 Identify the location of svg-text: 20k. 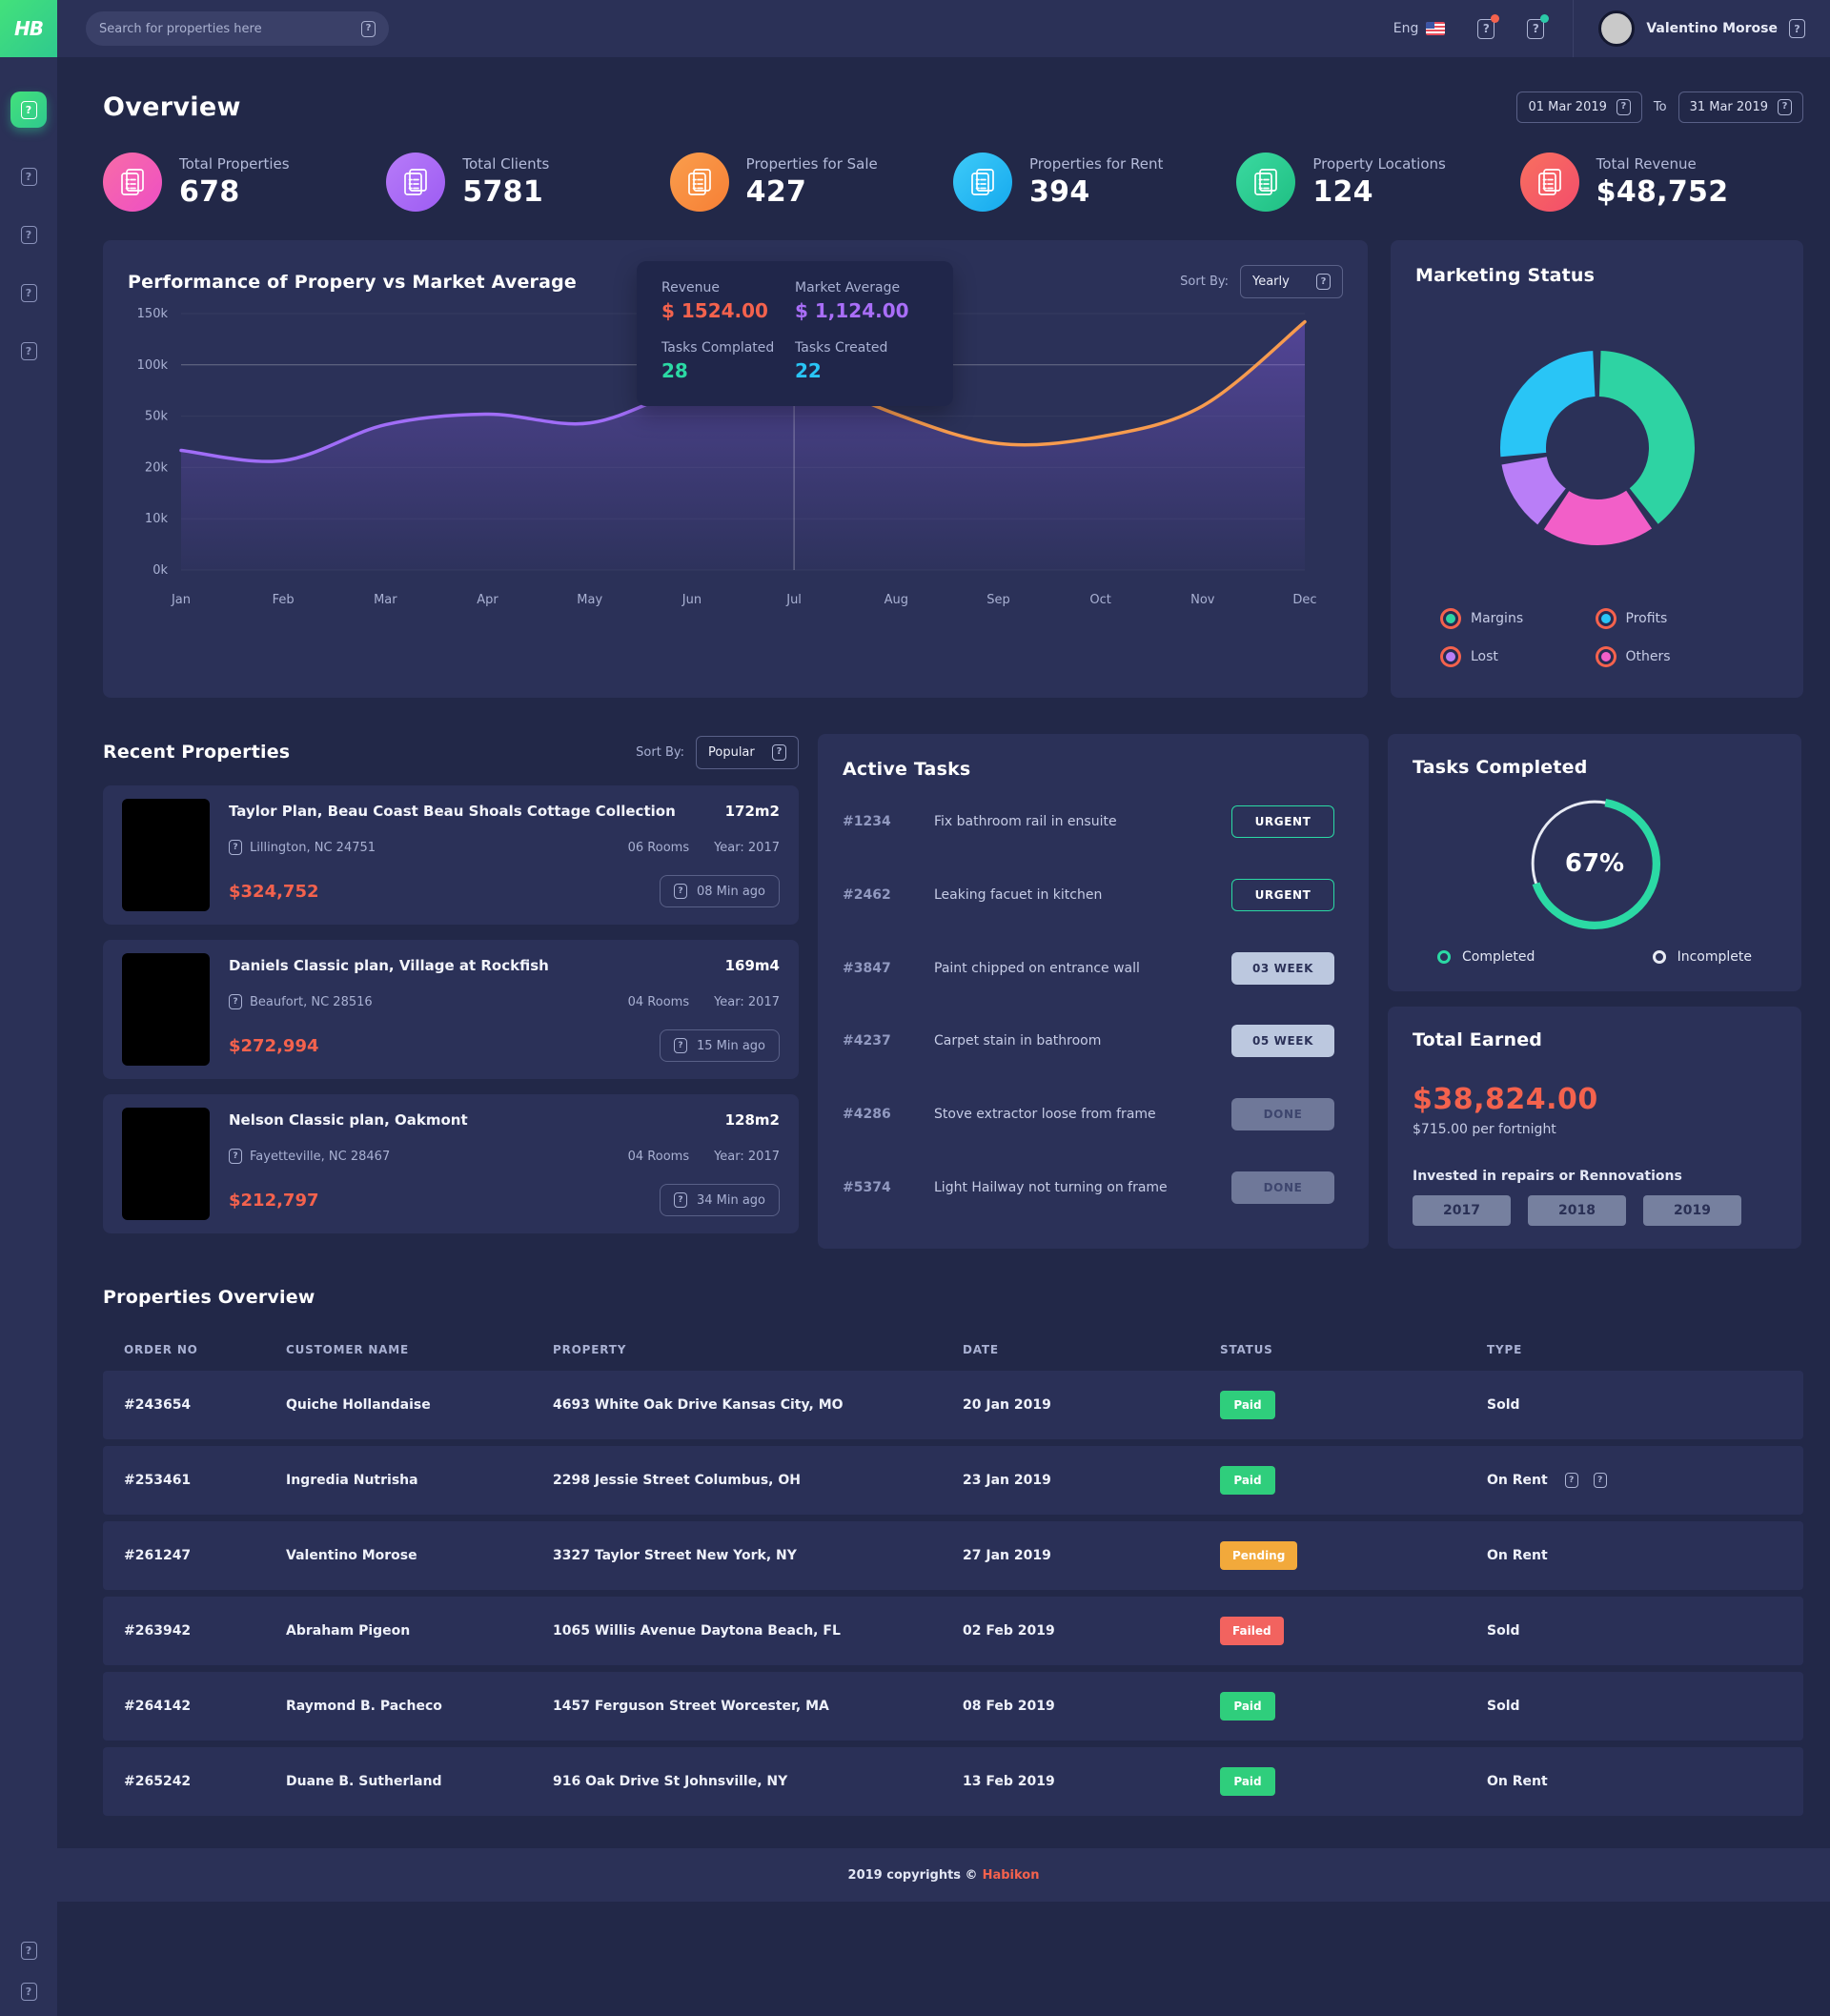
(157, 467).